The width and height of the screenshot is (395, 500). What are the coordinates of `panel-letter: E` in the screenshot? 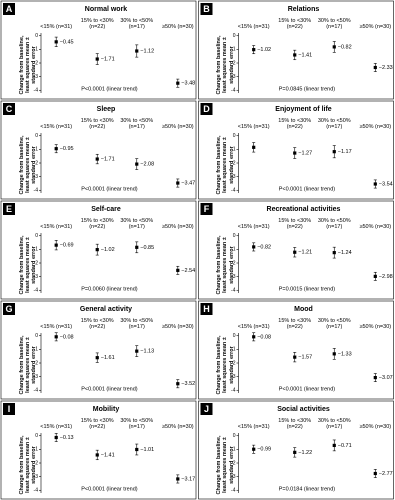 It's located at (9, 209).